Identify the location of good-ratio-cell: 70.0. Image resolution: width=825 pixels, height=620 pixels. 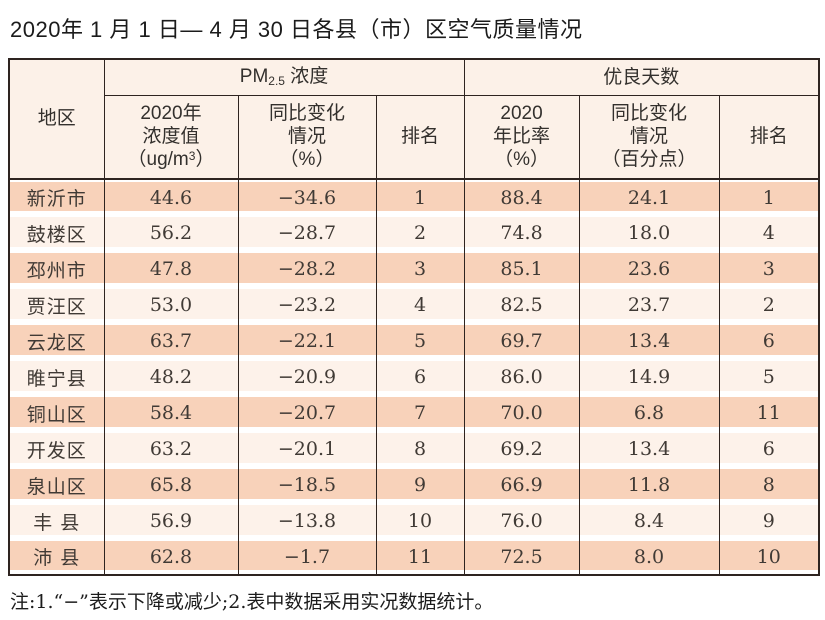
(521, 413).